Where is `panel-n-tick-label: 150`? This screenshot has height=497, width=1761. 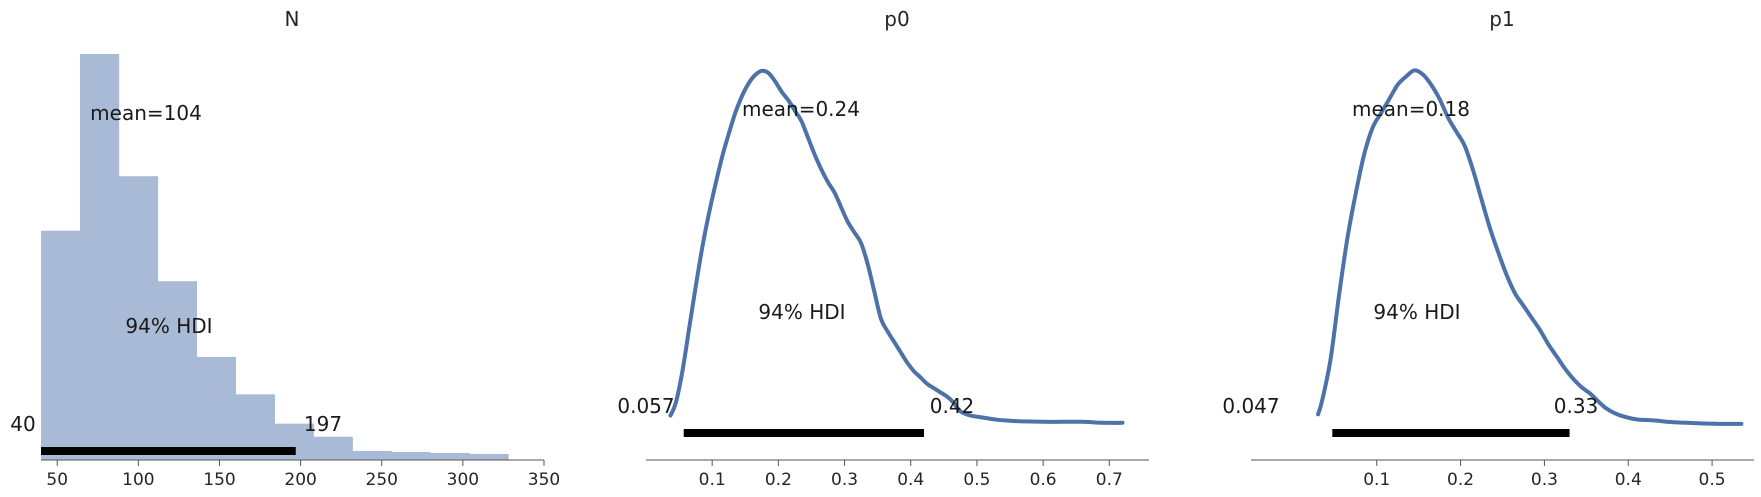 panel-n-tick-label: 150 is located at coordinates (219, 480).